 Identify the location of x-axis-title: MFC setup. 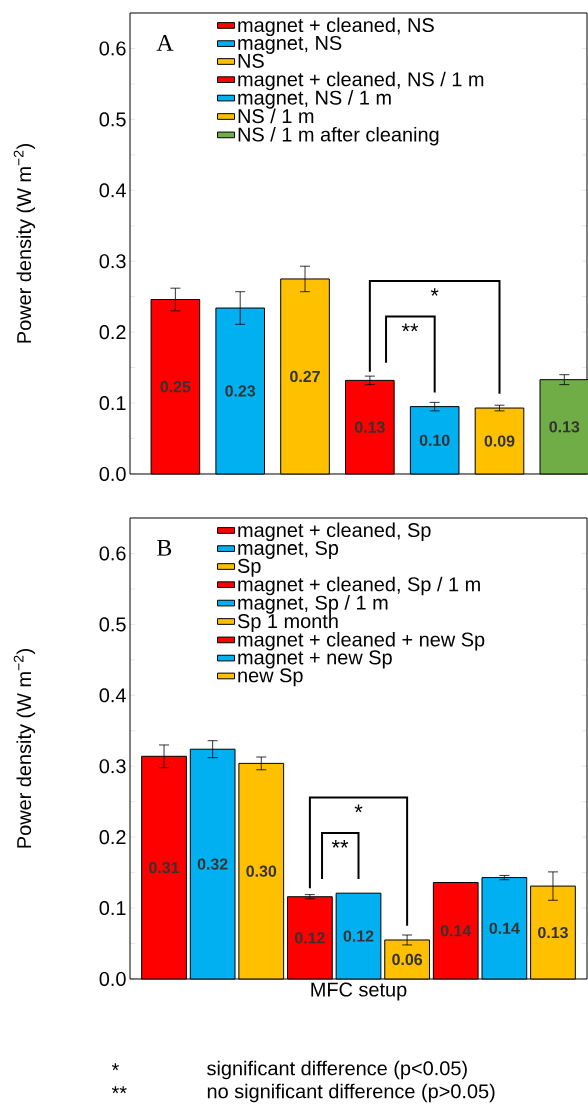
(359, 991).